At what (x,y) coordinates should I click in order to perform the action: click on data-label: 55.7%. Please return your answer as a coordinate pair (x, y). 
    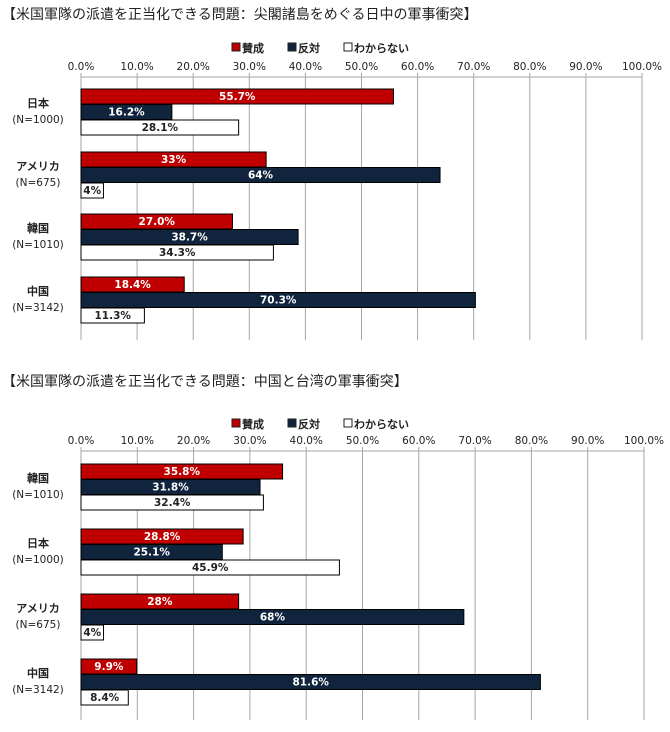
    Looking at the image, I should click on (237, 97).